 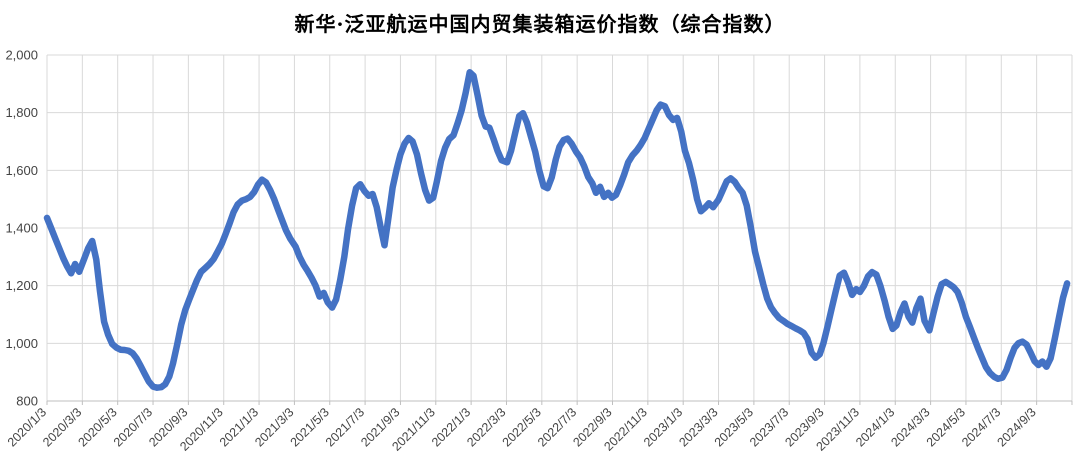 What do you see at coordinates (27, 401) in the screenshot?
I see `y-tick-label: 800` at bounding box center [27, 401].